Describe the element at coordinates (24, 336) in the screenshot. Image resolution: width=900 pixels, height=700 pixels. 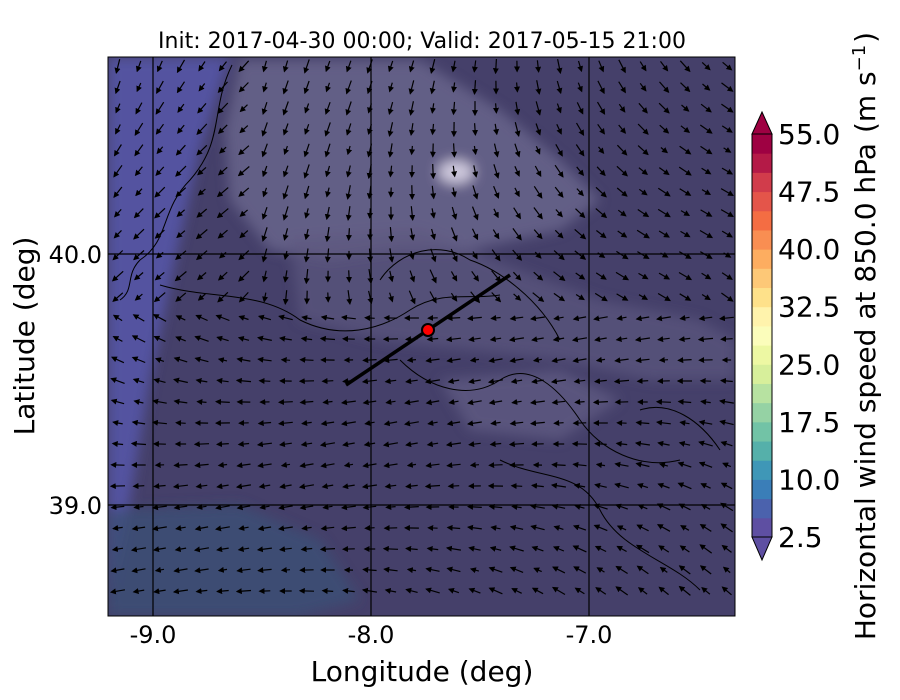
I see `y-axis-label: Latitude (deg)` at that location.